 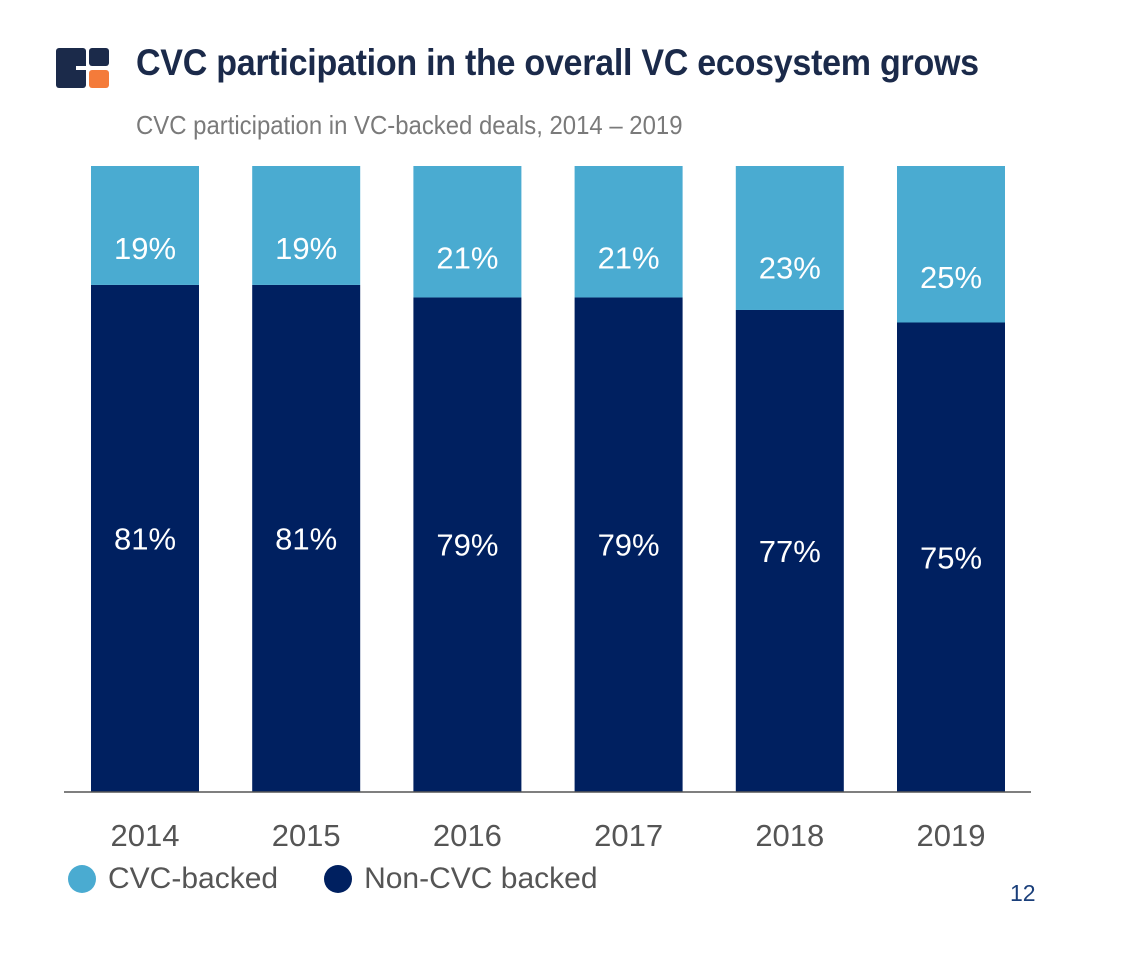 What do you see at coordinates (629, 258) in the screenshot?
I see `data-label-cvc-2017: 21%` at bounding box center [629, 258].